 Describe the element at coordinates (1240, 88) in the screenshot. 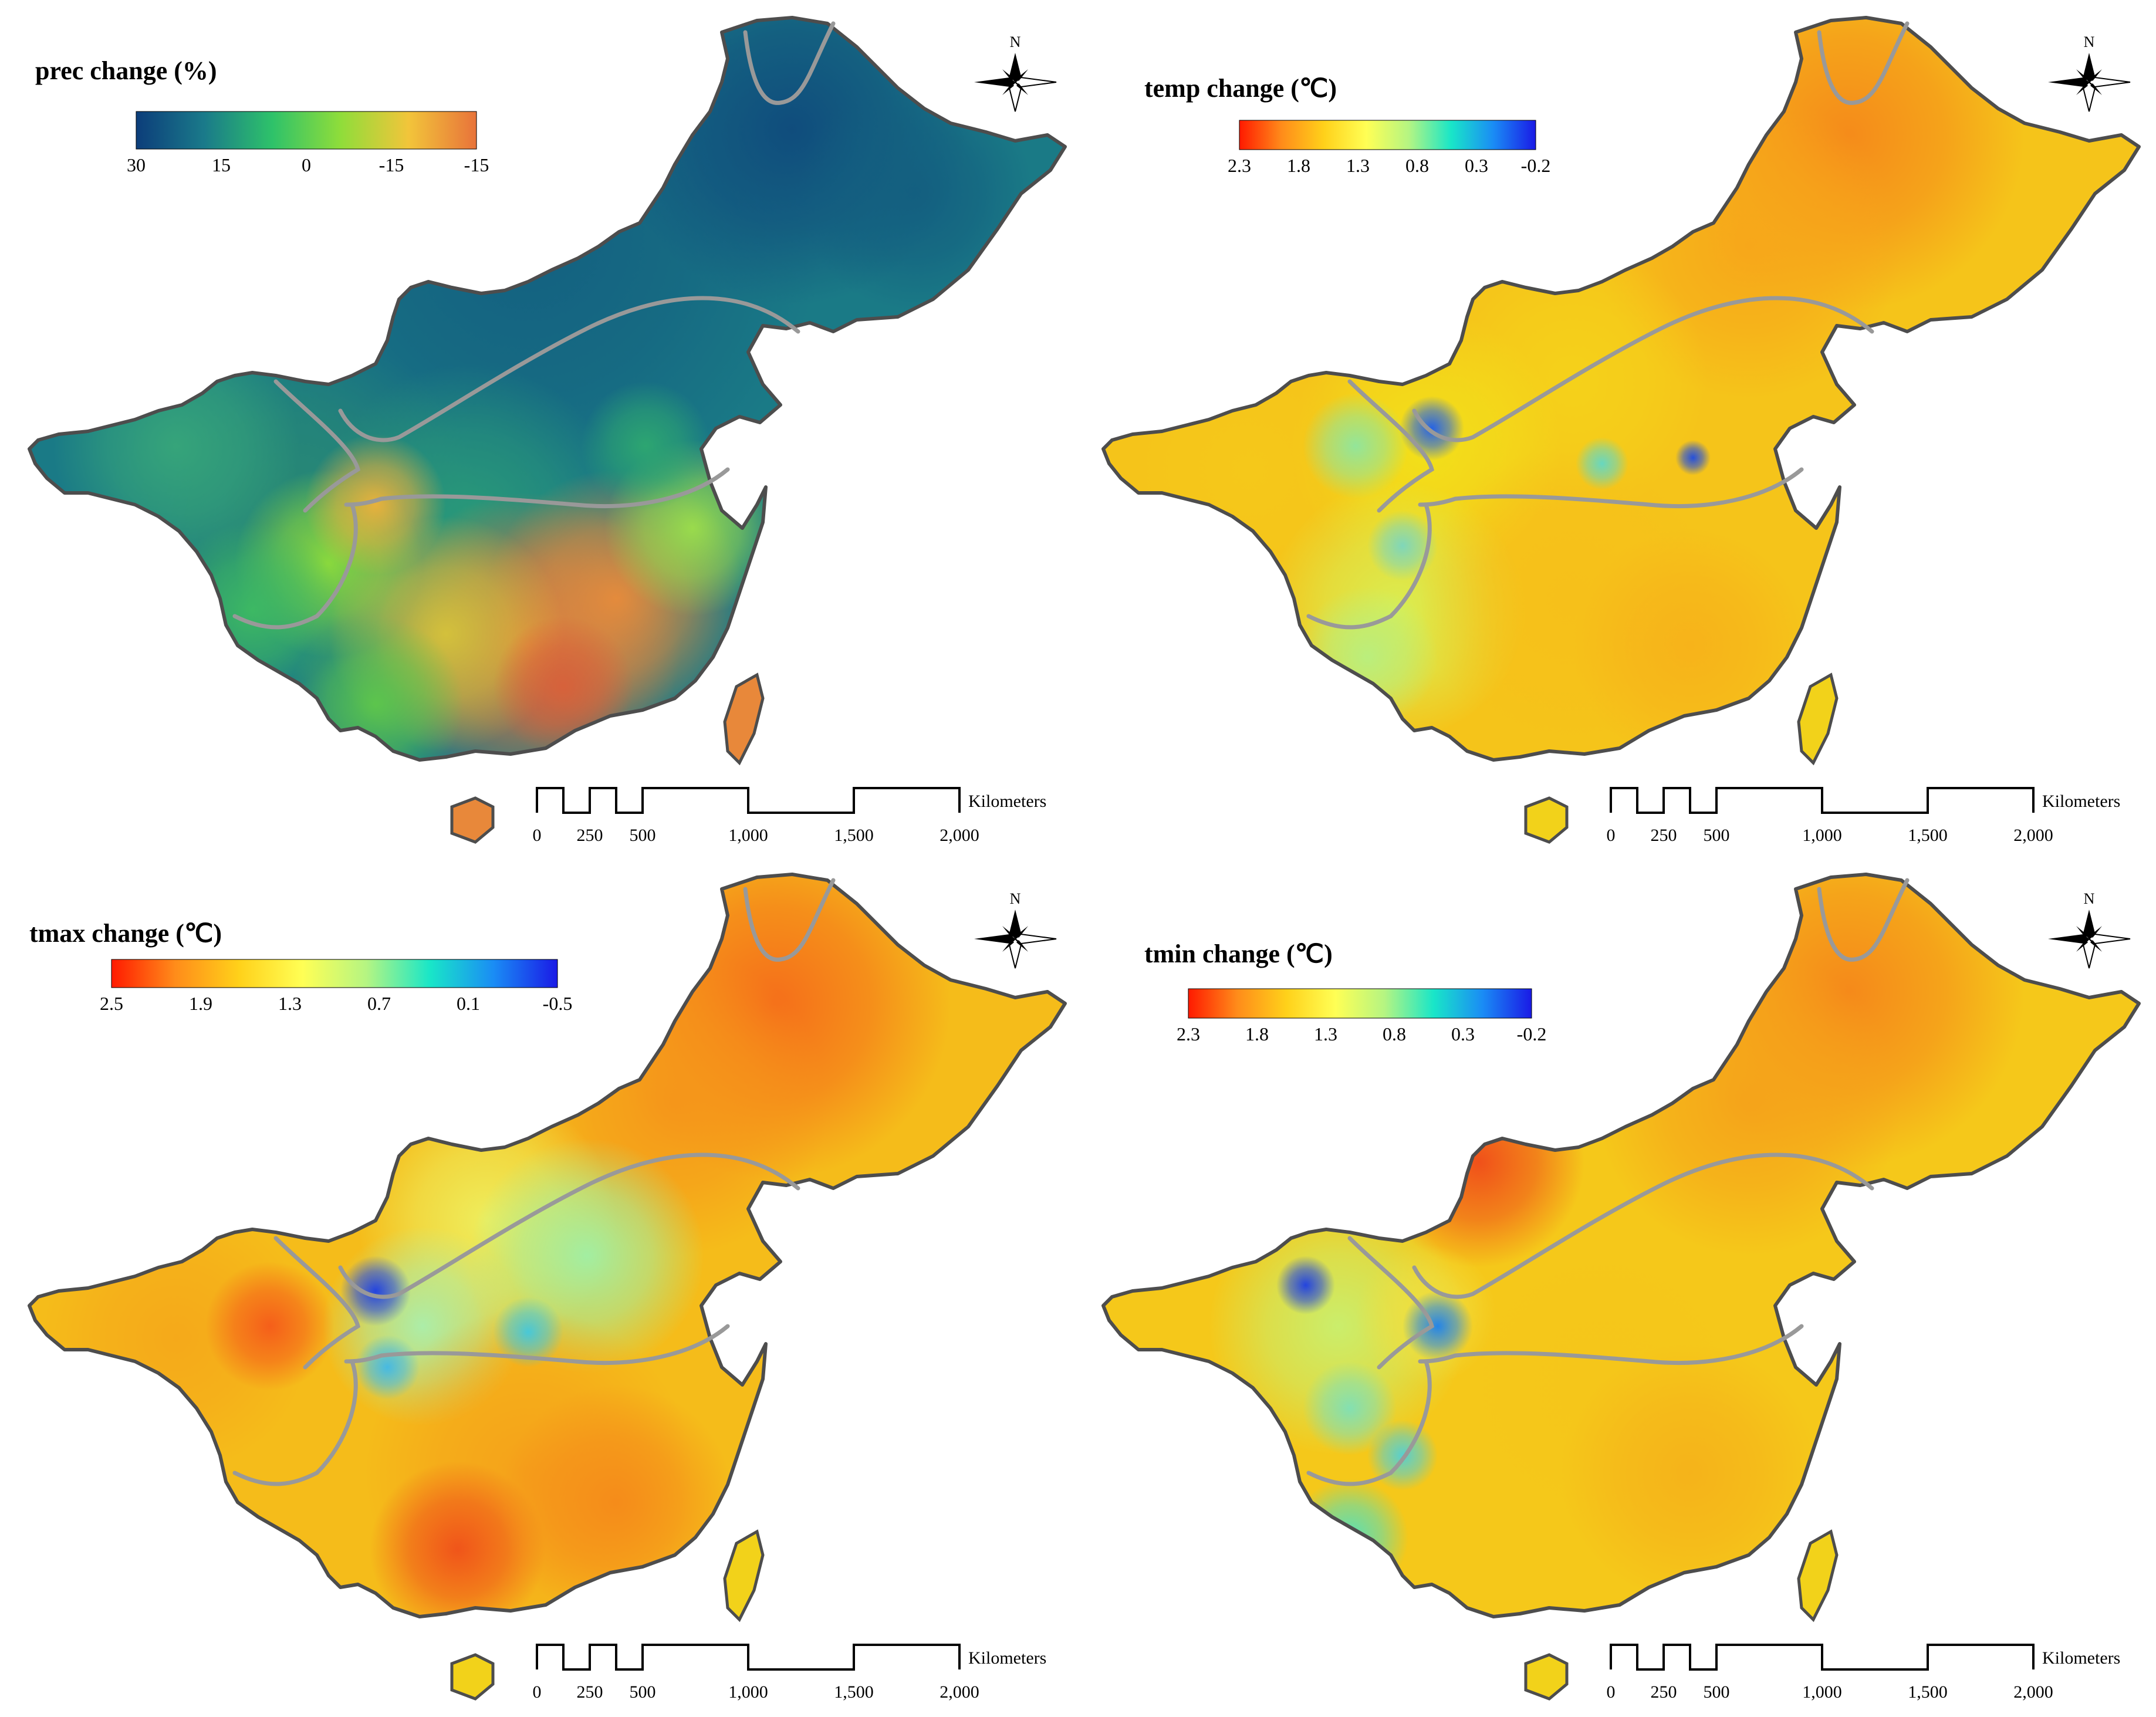

I see `panel-title: temp change (℃)` at that location.